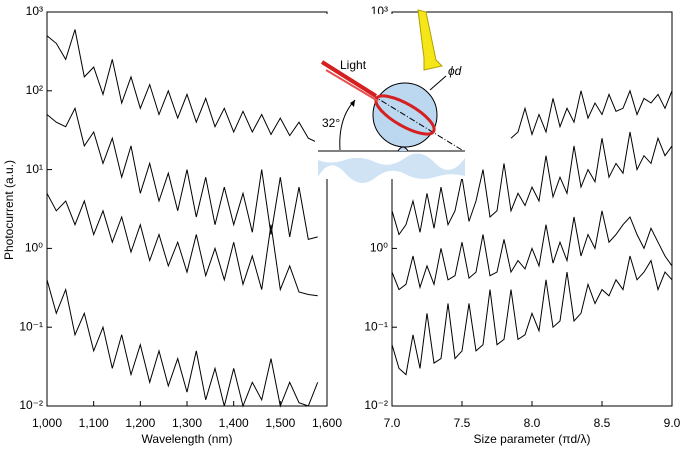 The width and height of the screenshot is (685, 453). What do you see at coordinates (602, 423) in the screenshot?
I see `x-tick-label: 8.5` at bounding box center [602, 423].